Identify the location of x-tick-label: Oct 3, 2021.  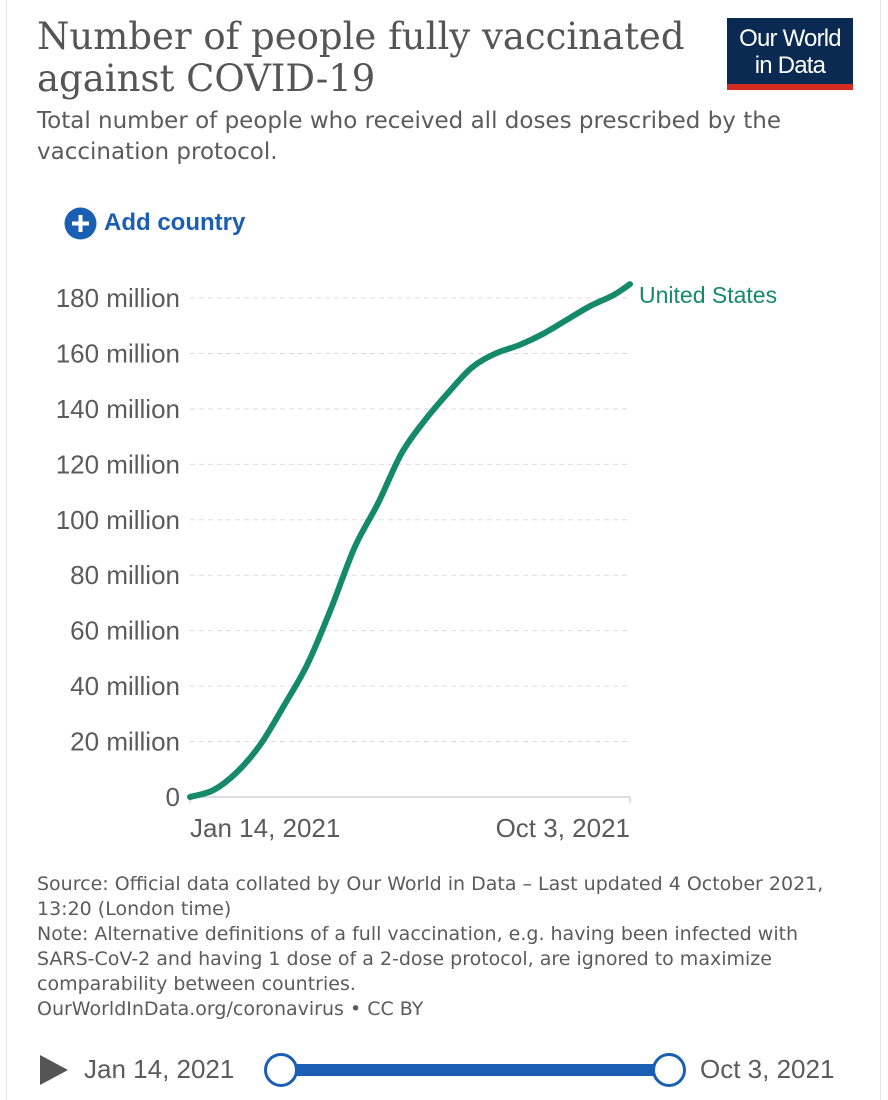
(563, 828).